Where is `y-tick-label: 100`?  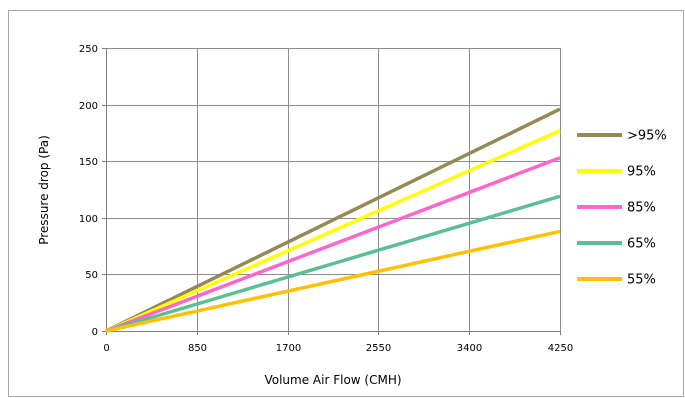
y-tick-label: 100 is located at coordinates (88, 219).